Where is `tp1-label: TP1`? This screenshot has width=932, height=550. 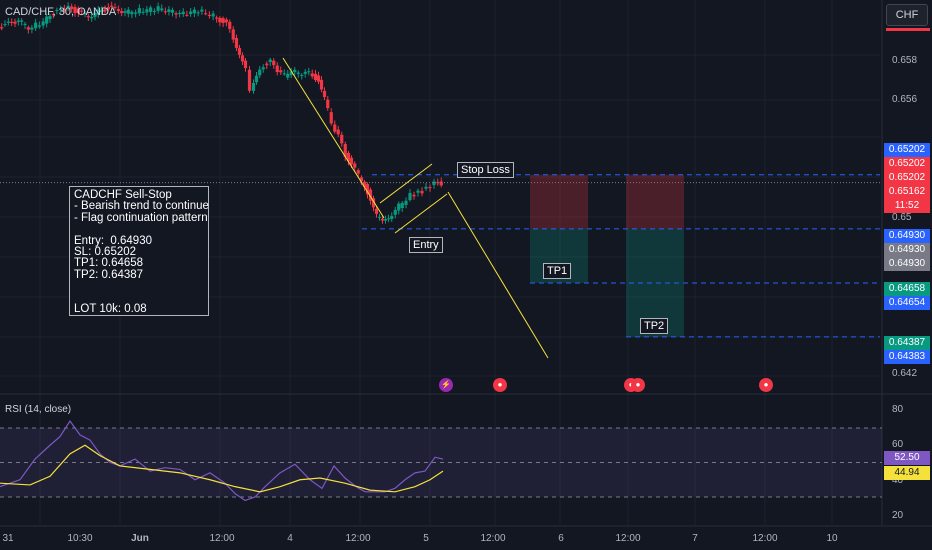 tp1-label: TP1 is located at coordinates (557, 271).